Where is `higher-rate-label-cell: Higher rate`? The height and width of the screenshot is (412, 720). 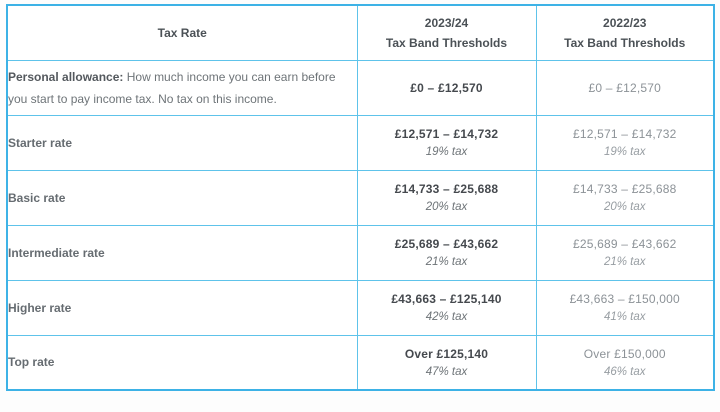 higher-rate-label-cell: Higher rate is located at coordinates (182, 307).